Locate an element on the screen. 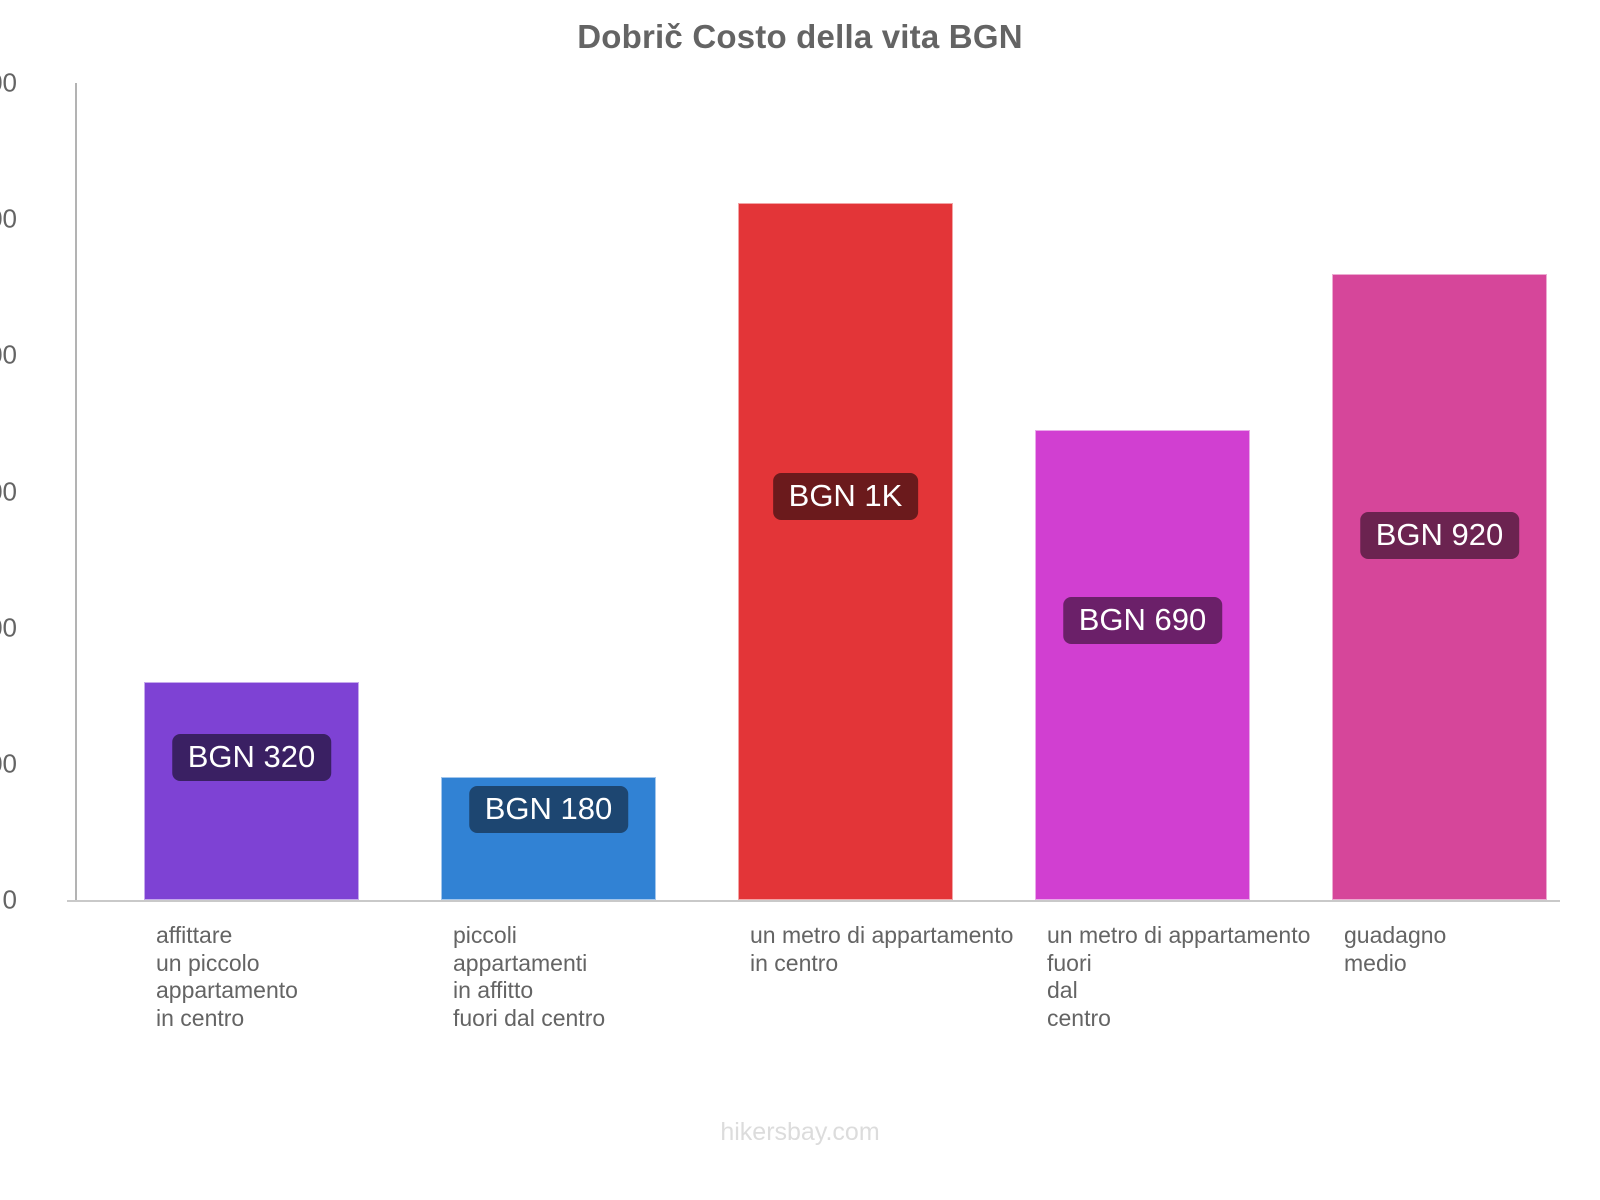 The width and height of the screenshot is (1600, 1200). bar: BGN 180 is located at coordinates (548, 838).